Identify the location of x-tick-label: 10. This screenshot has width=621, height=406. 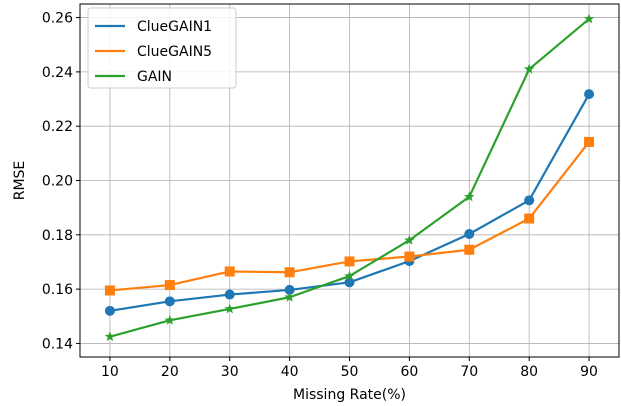
(110, 372).